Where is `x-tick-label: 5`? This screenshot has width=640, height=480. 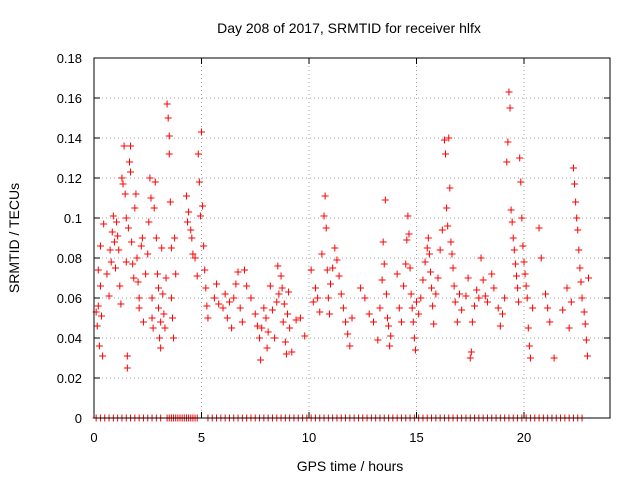 x-tick-label: 5 is located at coordinates (201, 437).